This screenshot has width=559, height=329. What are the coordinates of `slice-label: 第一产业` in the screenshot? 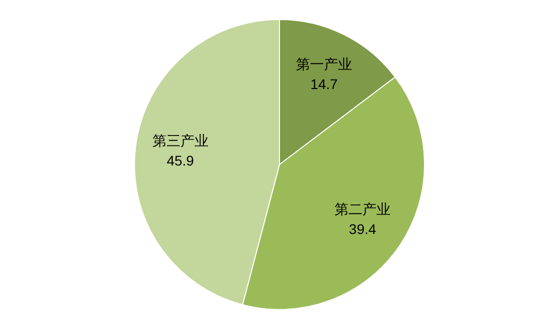 It's located at (324, 64).